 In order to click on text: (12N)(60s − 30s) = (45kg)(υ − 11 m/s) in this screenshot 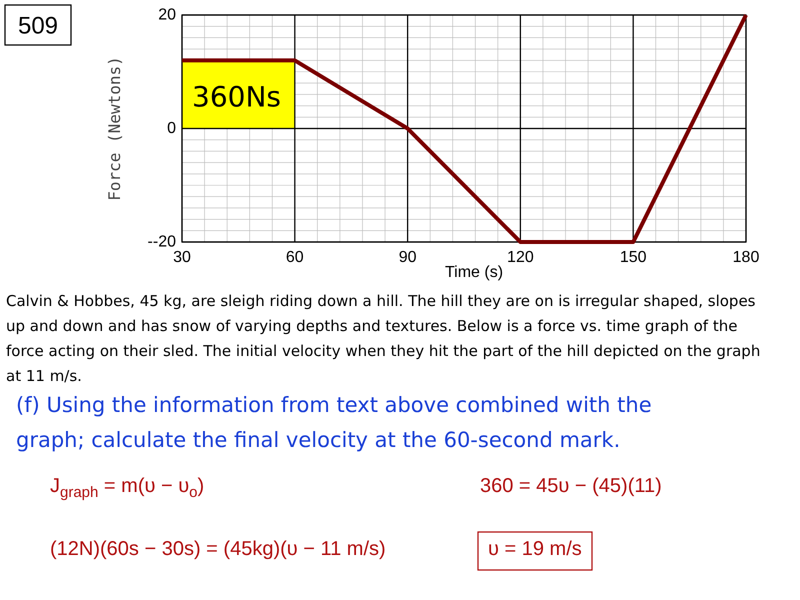, I will do `click(218, 549)`.